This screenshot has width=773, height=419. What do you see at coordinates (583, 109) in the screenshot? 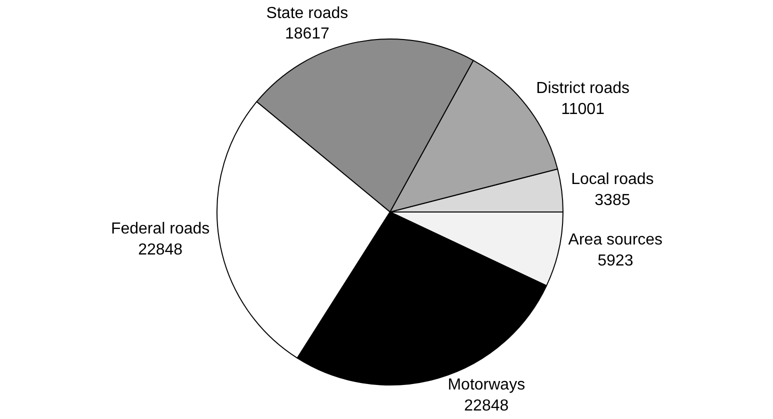
I see `data-label: 11001` at bounding box center [583, 109].